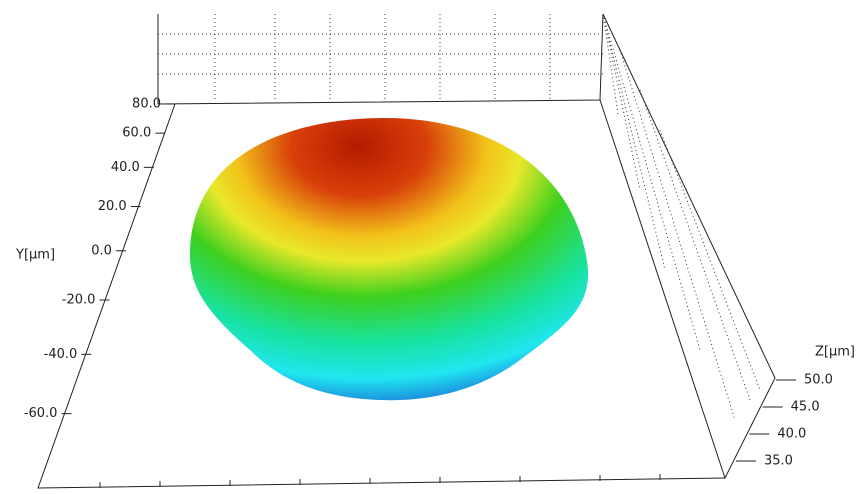 The width and height of the screenshot is (868, 494). Describe the element at coordinates (35, 255) in the screenshot. I see `y-axis-label: Y[µm]` at that location.